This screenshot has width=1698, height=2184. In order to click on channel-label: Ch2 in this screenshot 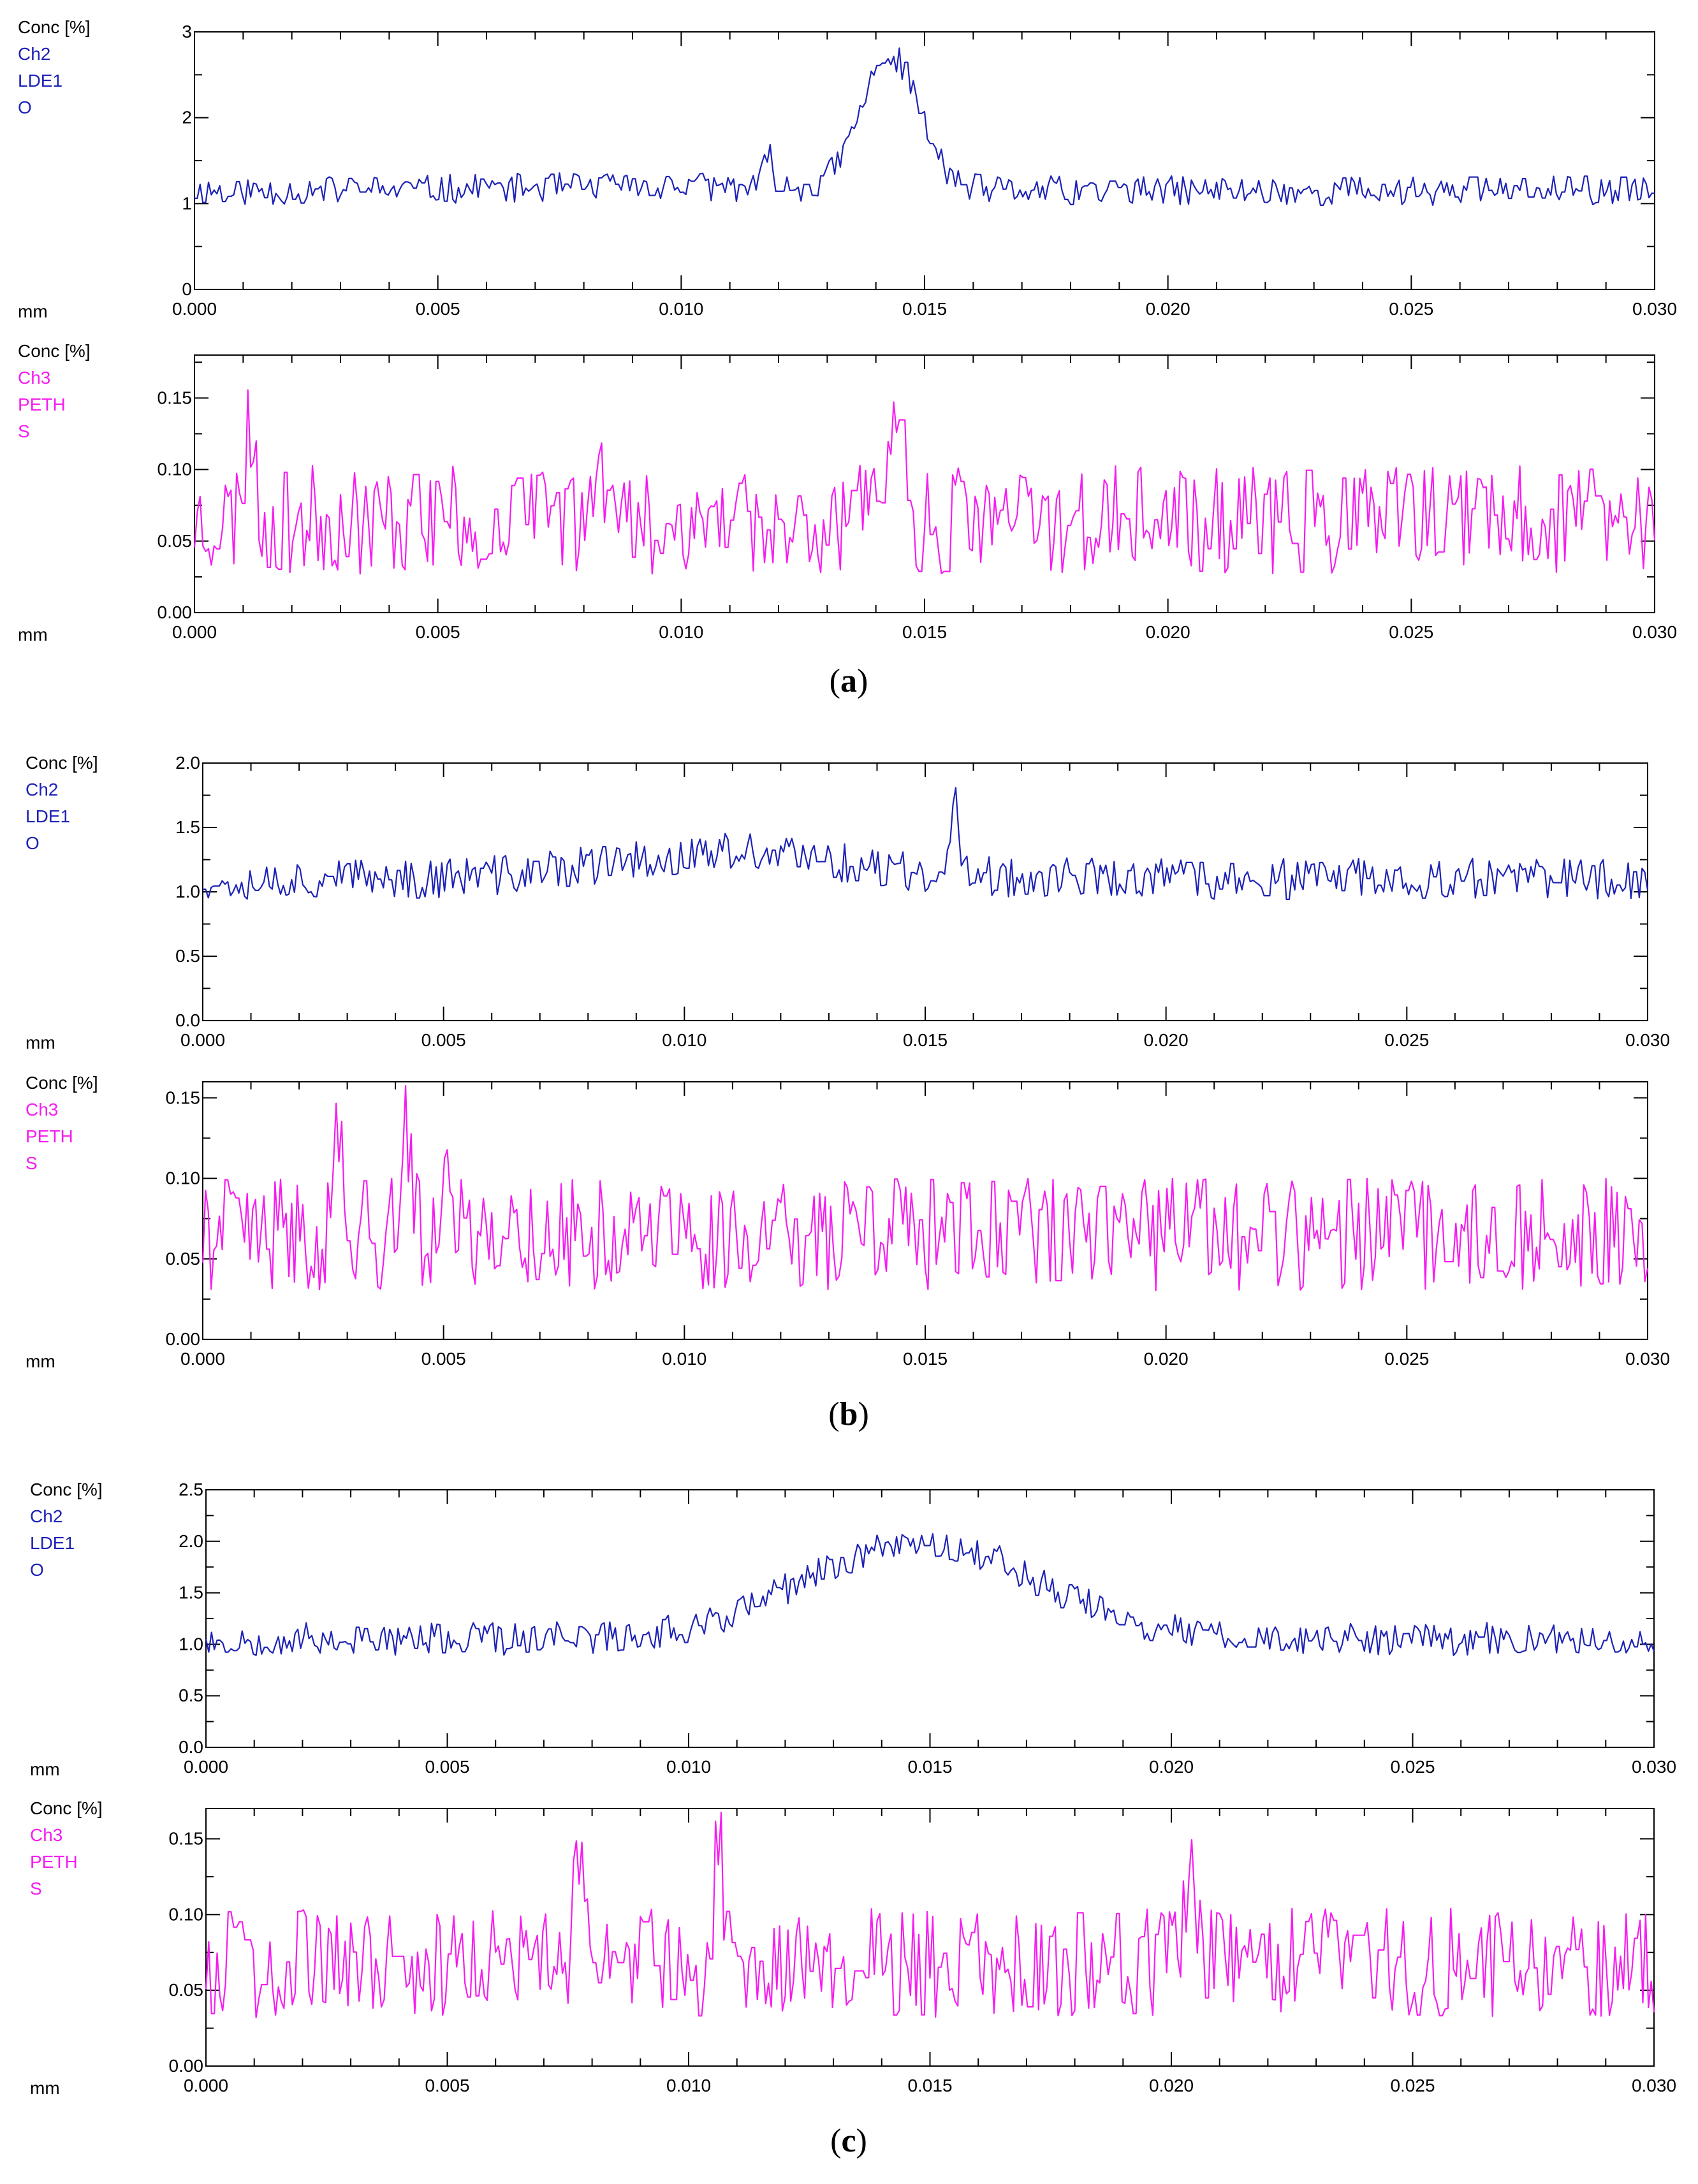, I will do `click(46, 1516)`.